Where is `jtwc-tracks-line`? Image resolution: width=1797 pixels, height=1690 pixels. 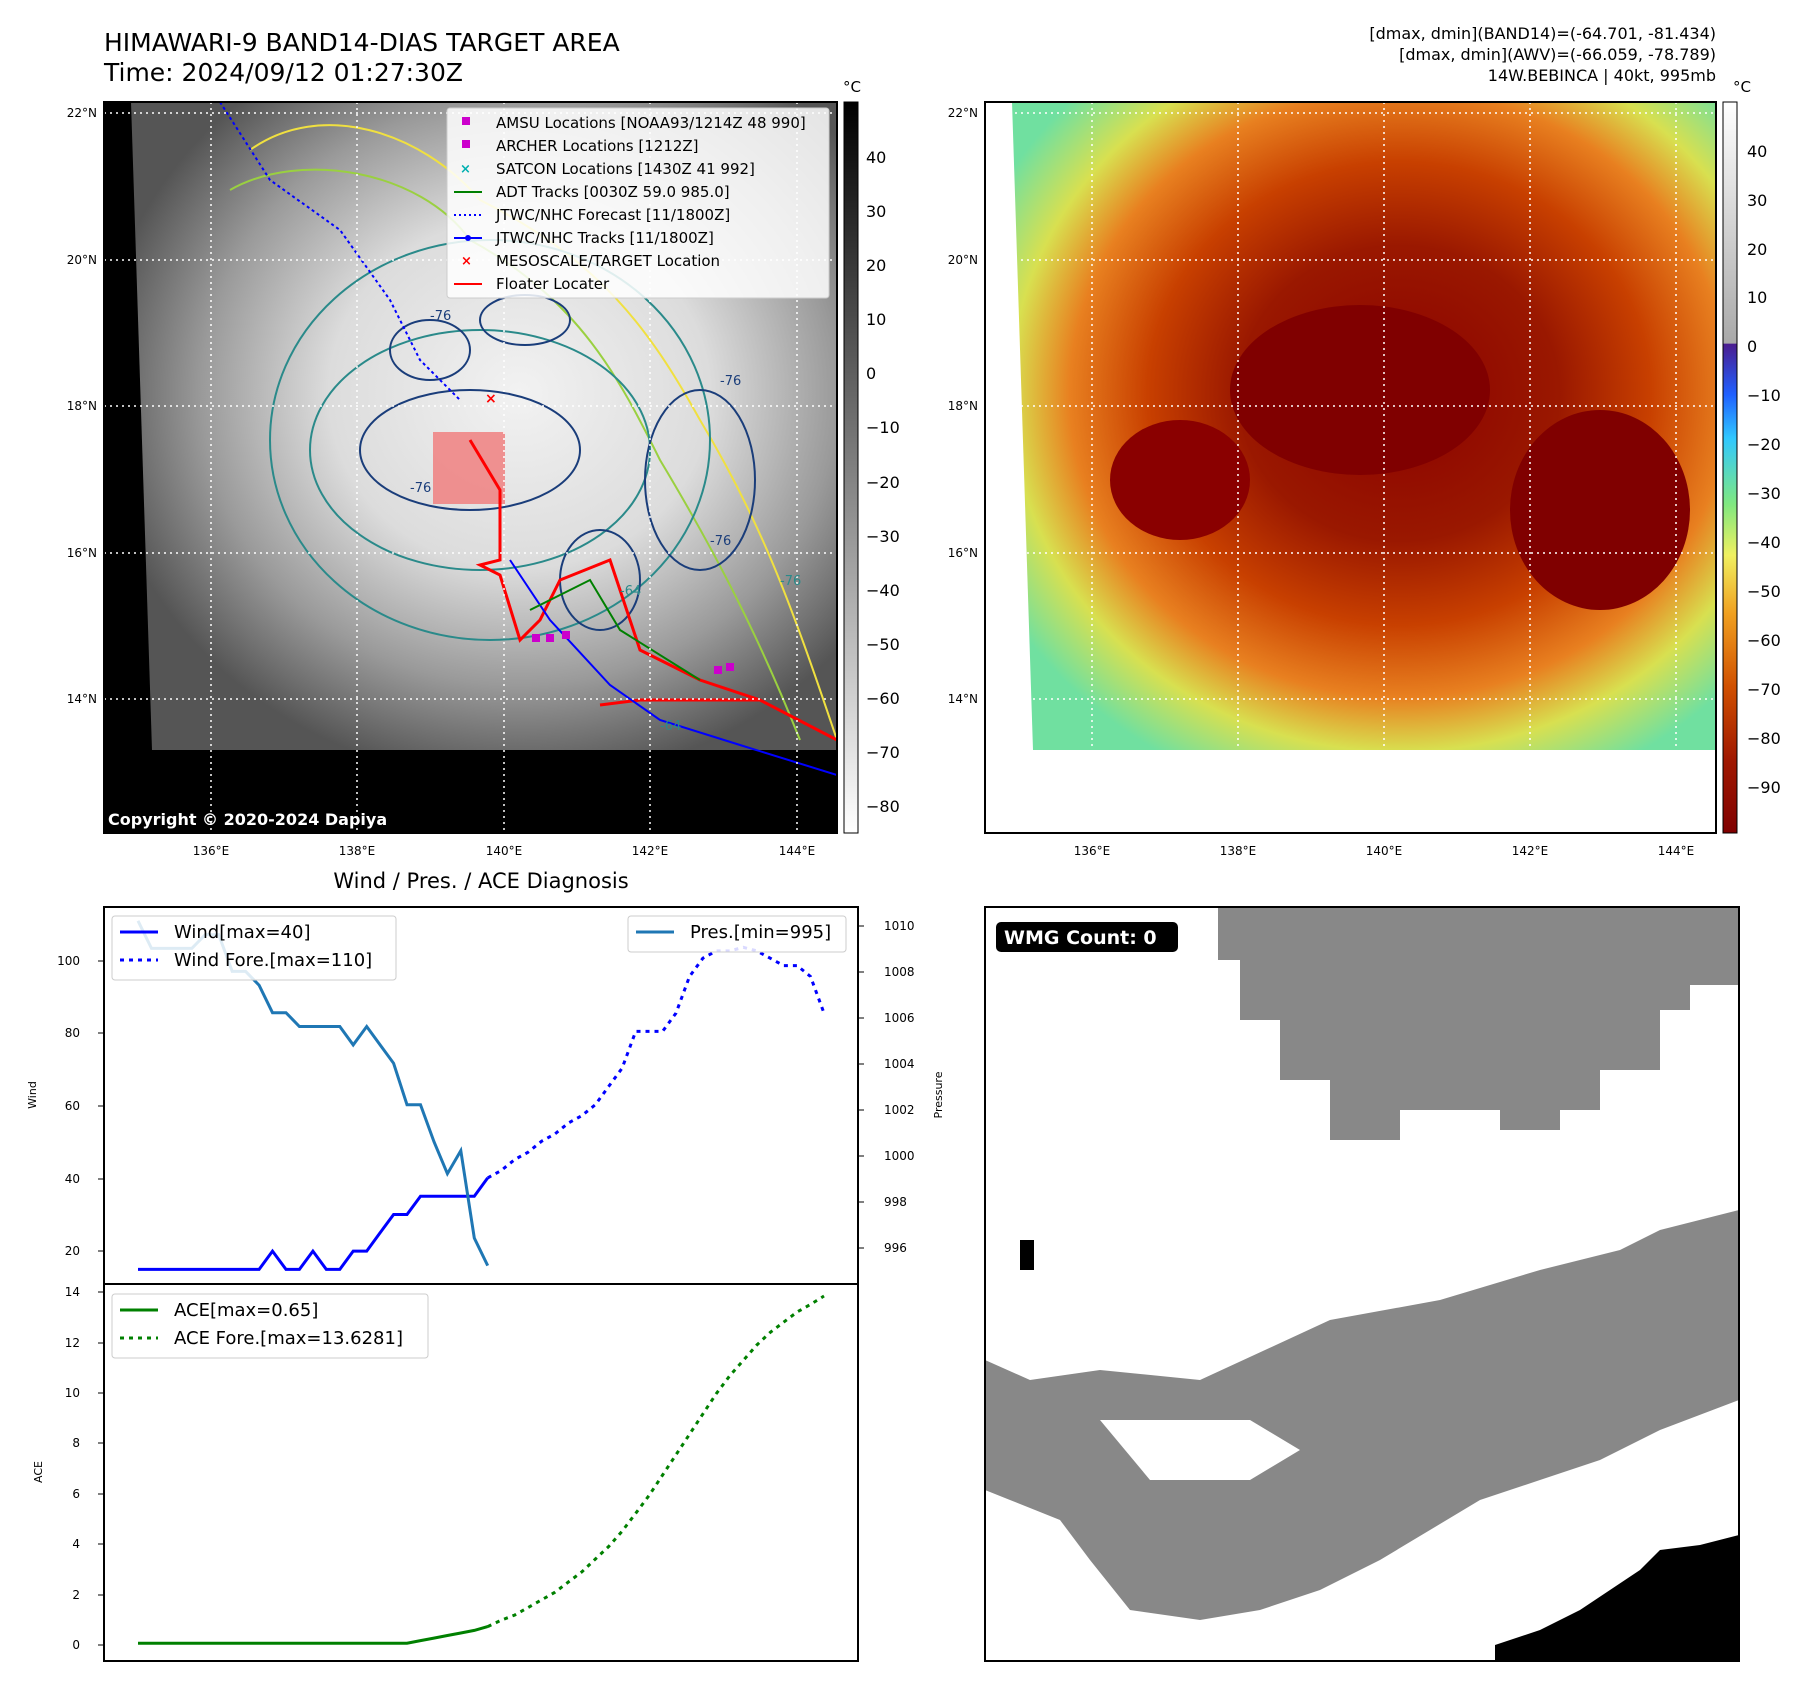 jtwc-tracks-line is located at coordinates (673, 667).